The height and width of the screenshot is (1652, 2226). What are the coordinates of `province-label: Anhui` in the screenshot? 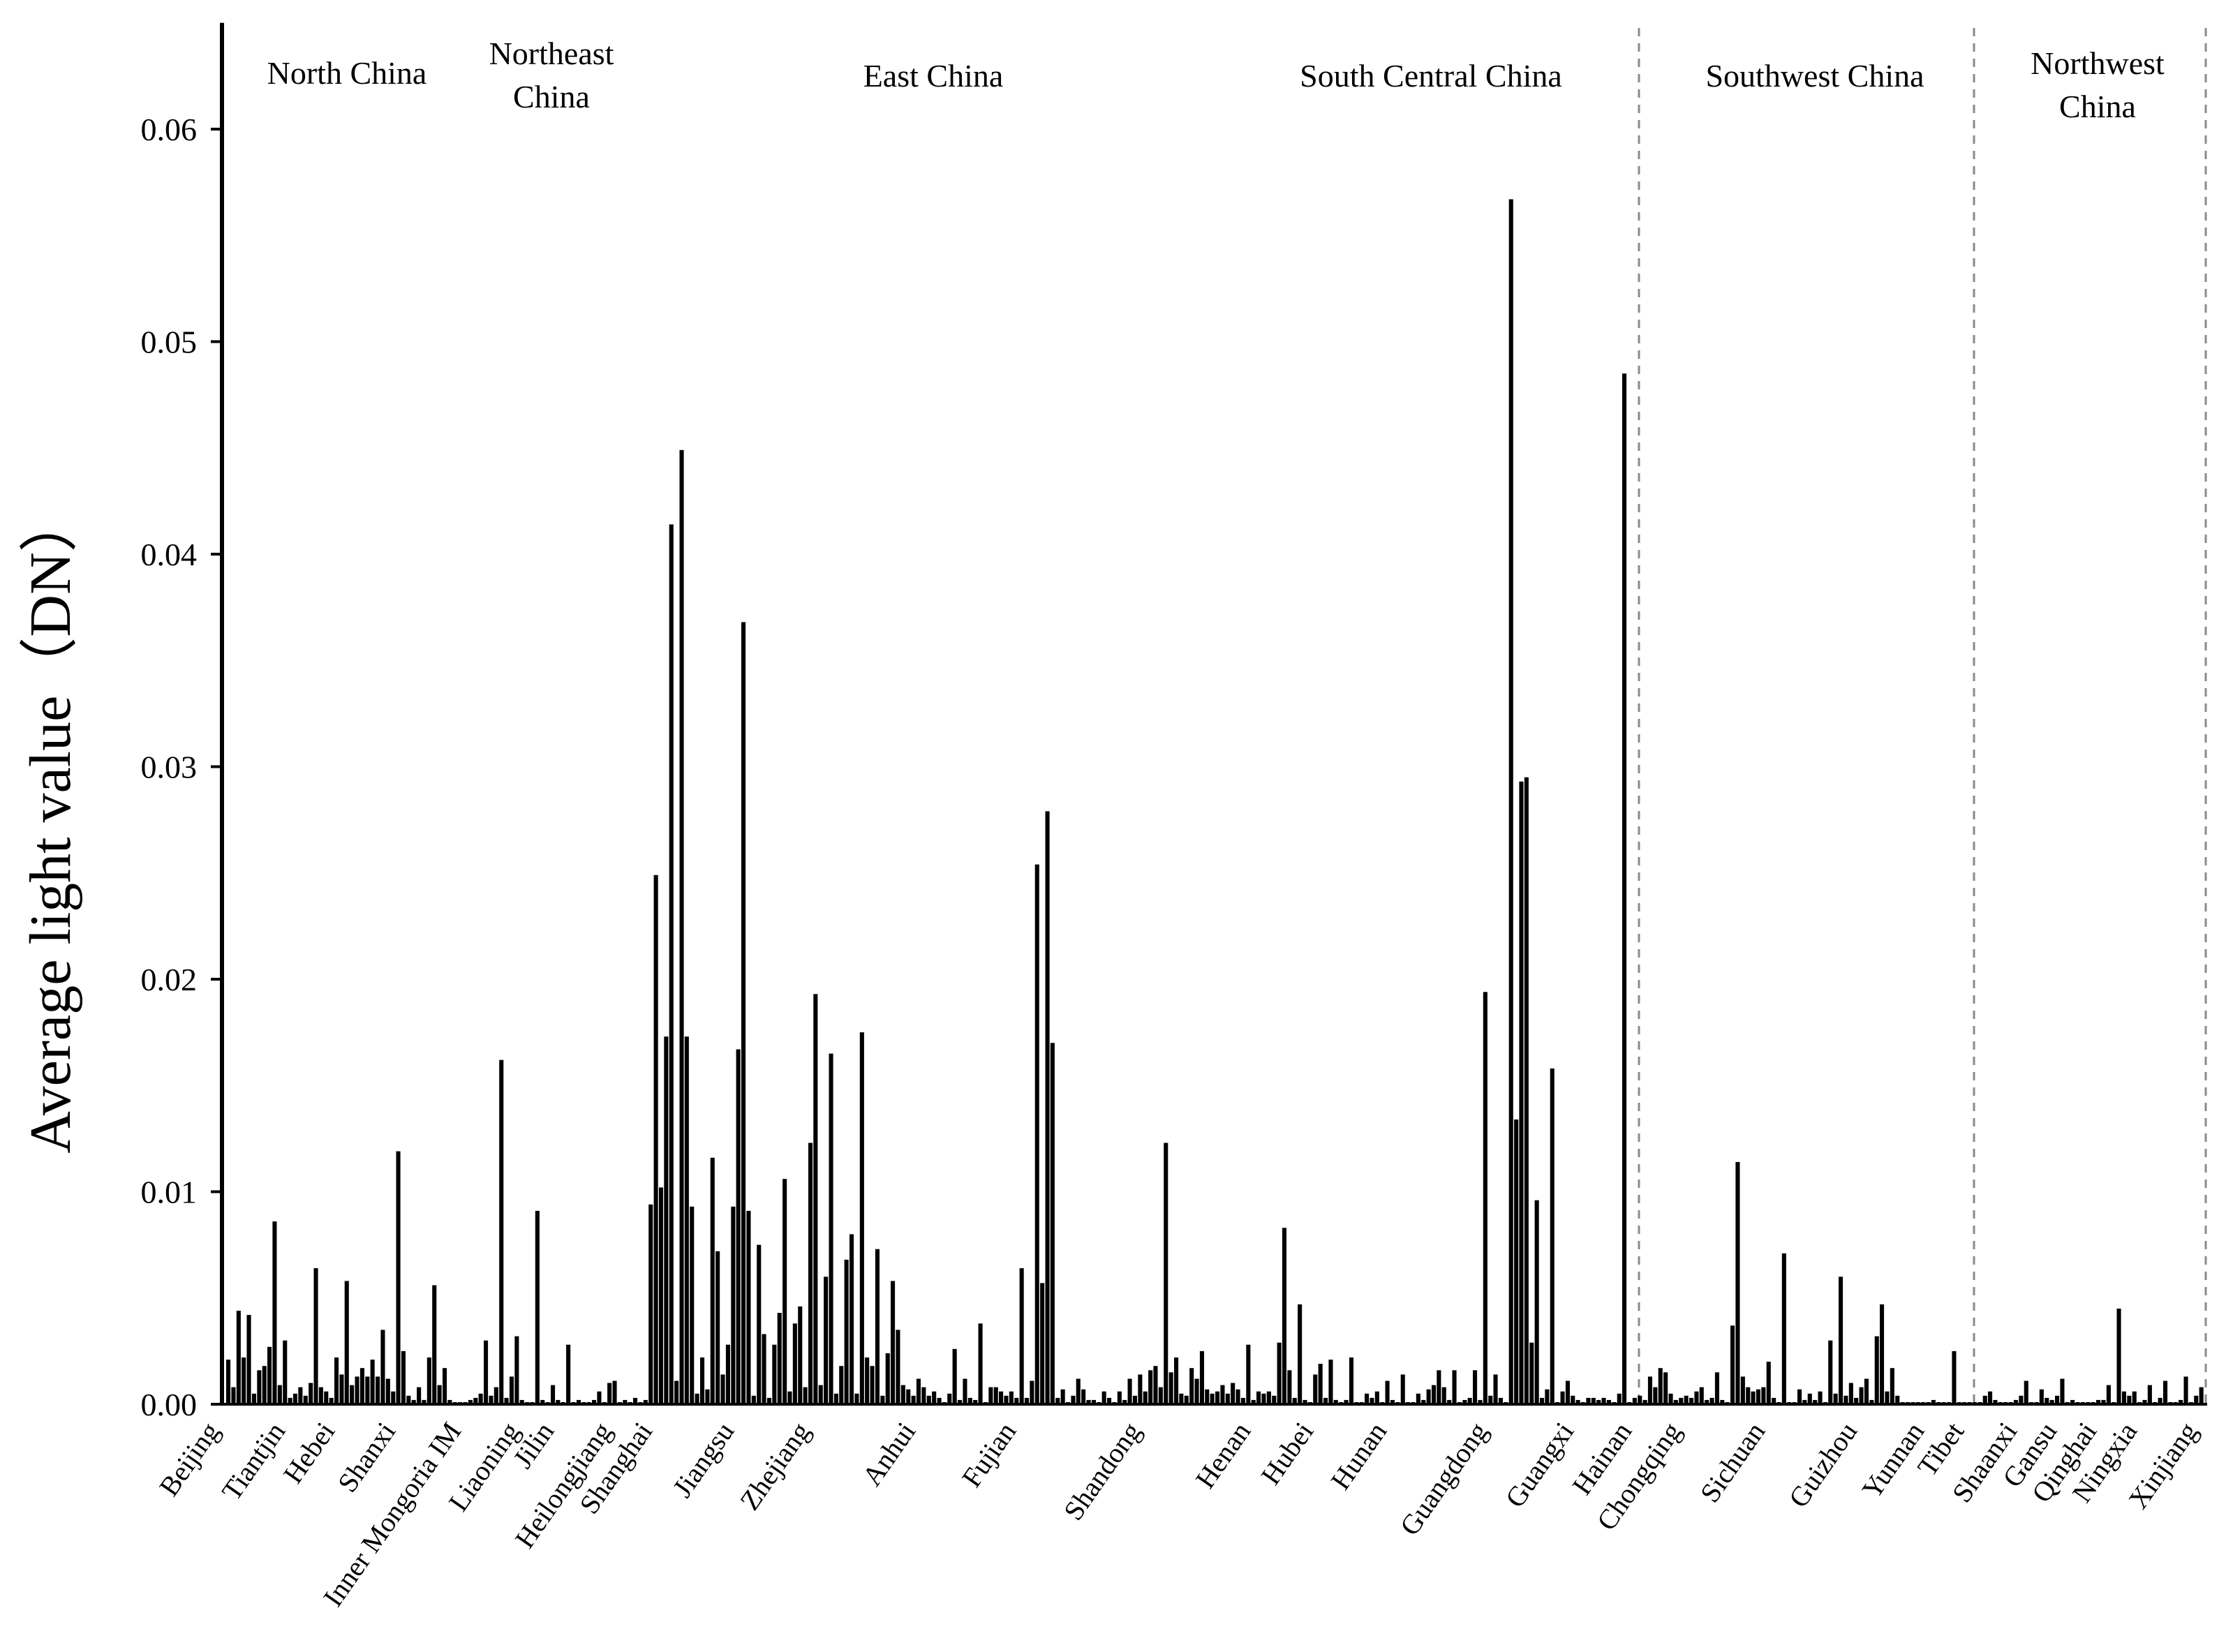 It's located at (888, 1453).